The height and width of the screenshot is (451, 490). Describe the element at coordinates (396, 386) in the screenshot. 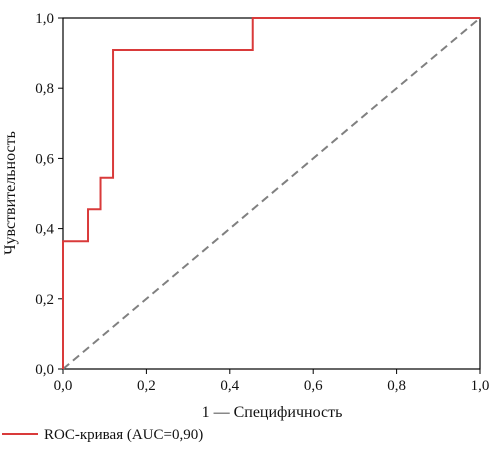

I see `x-tick-label: 0,8` at that location.